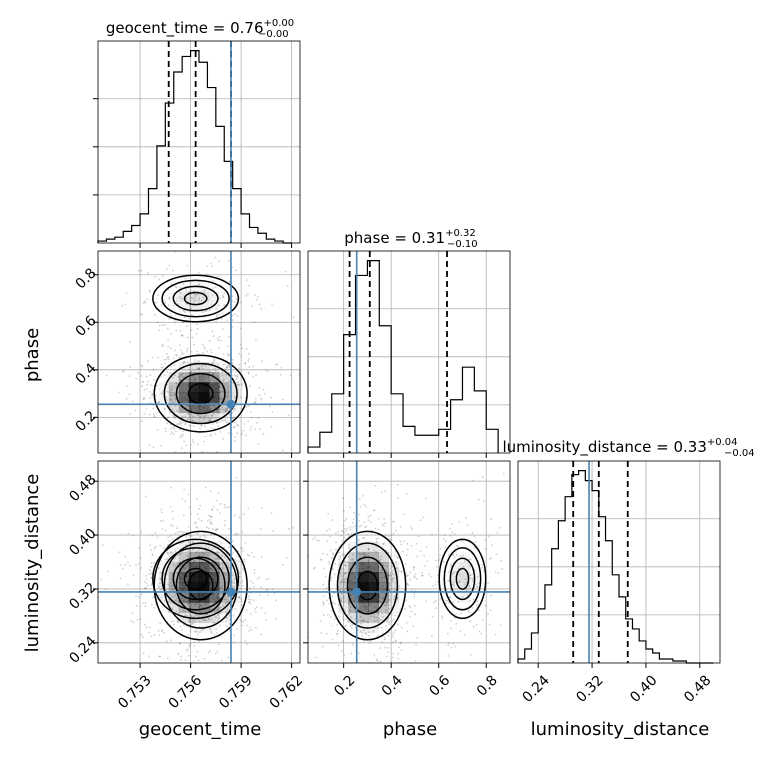  Describe the element at coordinates (82, 595) in the screenshot. I see `y-tick-label: 0.32` at that location.